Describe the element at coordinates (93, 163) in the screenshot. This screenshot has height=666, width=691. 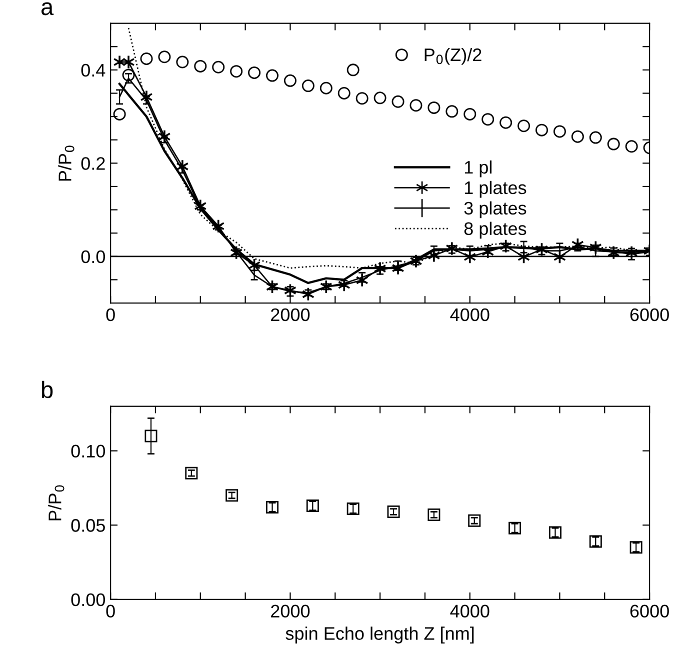
I see `y-tick-label: 0.2` at that location.